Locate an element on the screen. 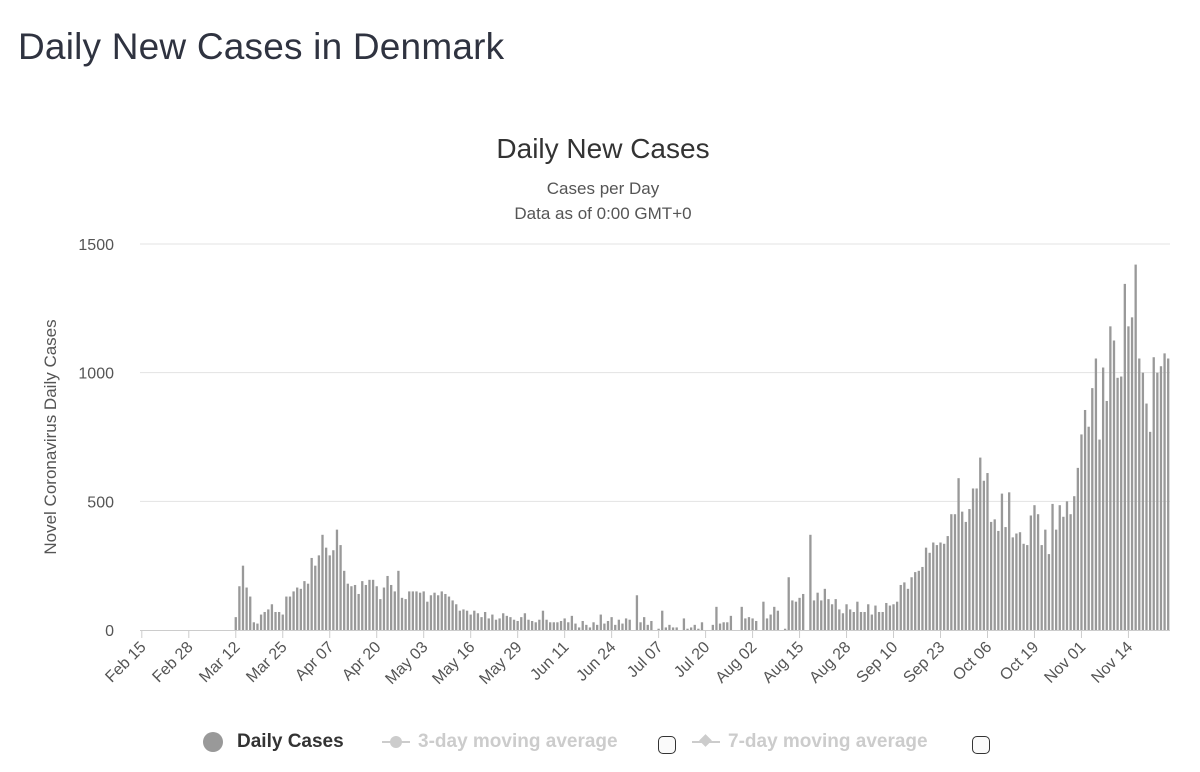  y-axis-ticks: 0 500 1000 1500 is located at coordinates (96, 438).